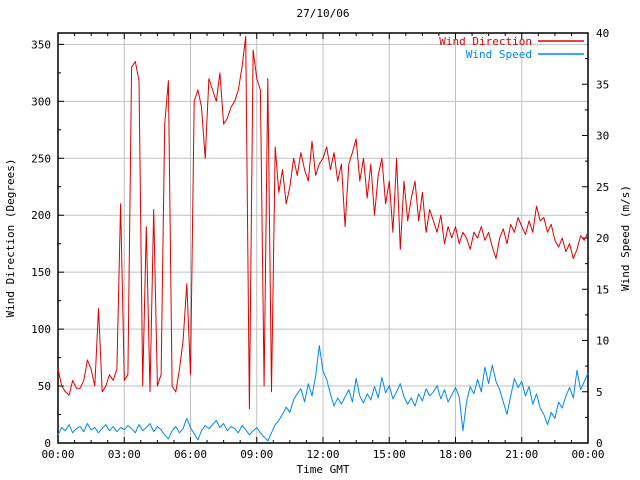  Describe the element at coordinates (10, 238) in the screenshot. I see `left-axis-title: Wind Direction (Degrees)` at that location.